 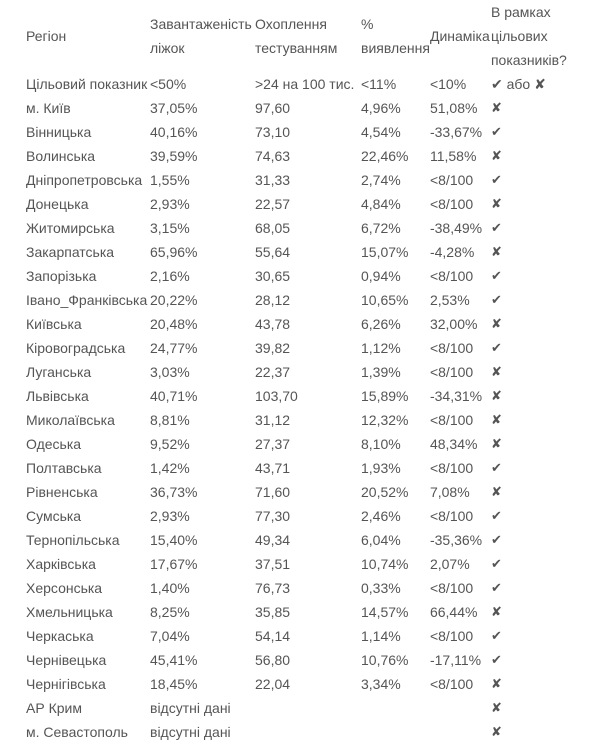 I want to click on region-cell: Луганська, so click(x=59, y=372).